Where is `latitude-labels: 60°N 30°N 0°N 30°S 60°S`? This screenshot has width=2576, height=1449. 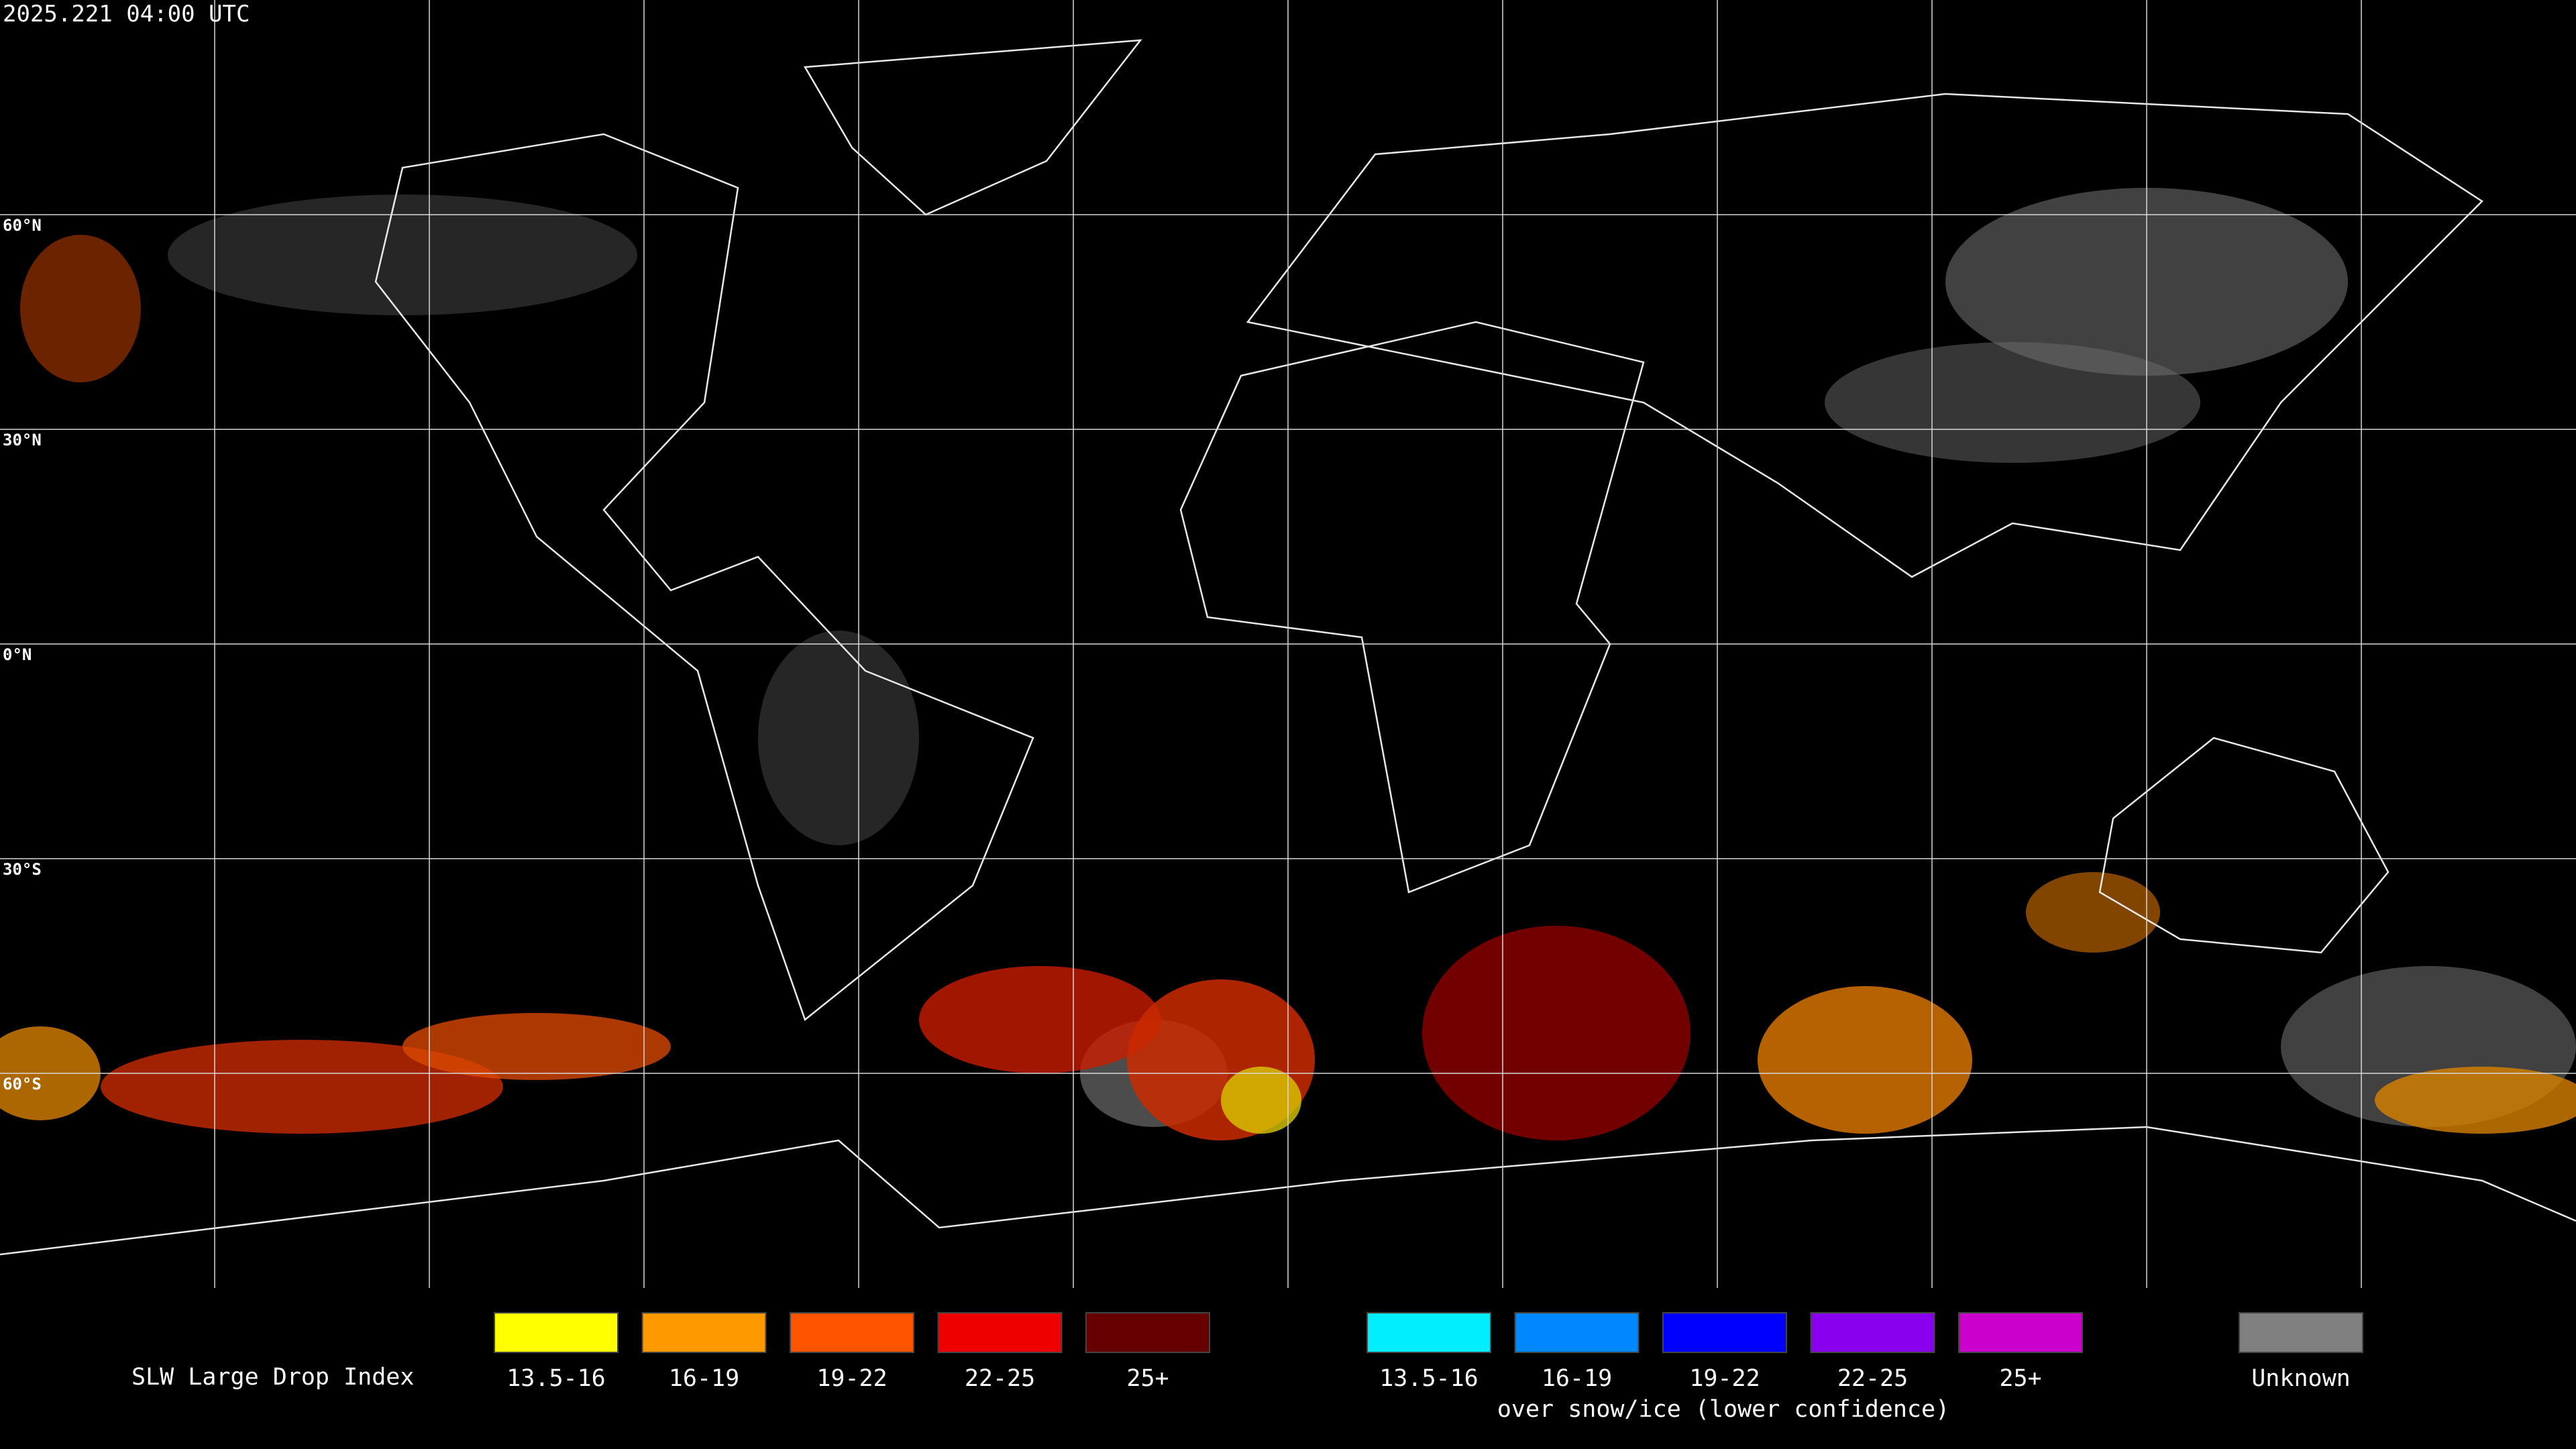
latitude-labels: 60°N 30°N 0°N 30°S 60°S is located at coordinates (22, 654).